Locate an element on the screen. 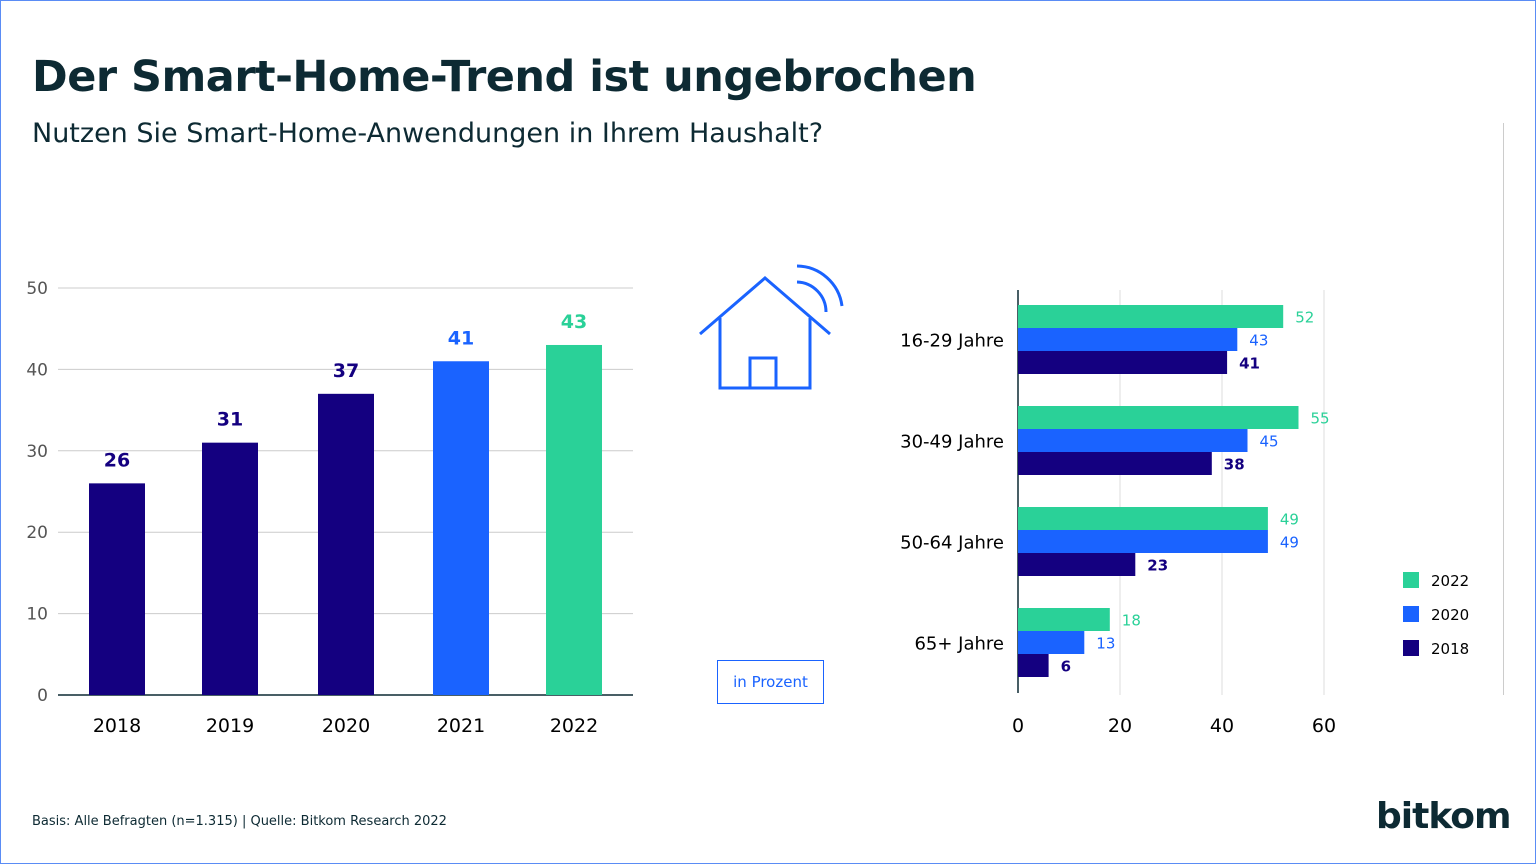 This screenshot has width=1536, height=864. house-wifi-icon is located at coordinates (771, 327).